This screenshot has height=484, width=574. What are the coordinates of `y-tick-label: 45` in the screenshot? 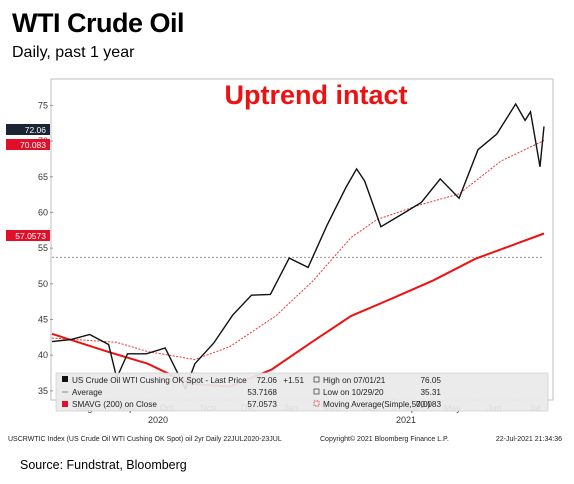 It's located at (43, 320).